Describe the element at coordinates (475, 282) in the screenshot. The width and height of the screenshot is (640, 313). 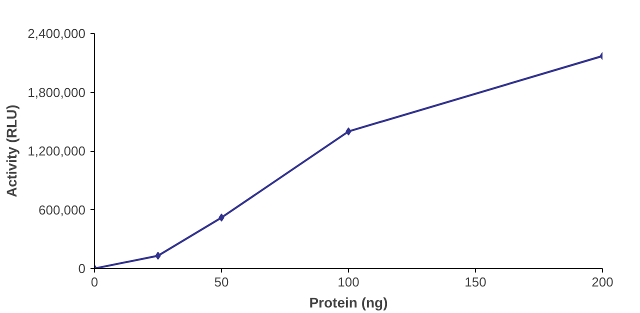
I see `x-tick-label: 150` at that location.